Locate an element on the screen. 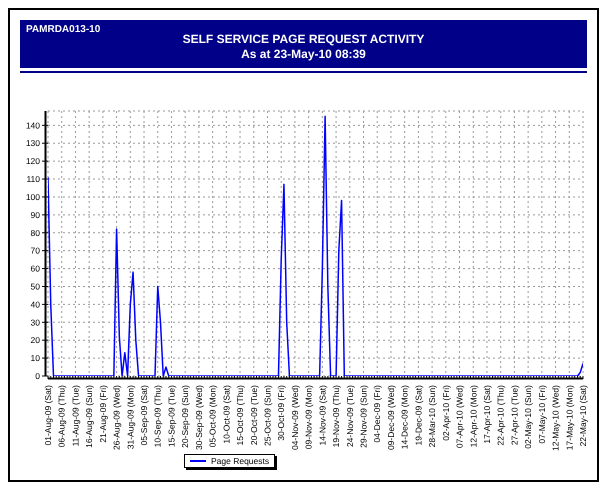 The width and height of the screenshot is (603, 496). x-tick-label: 09-Dec-09 (Wed) is located at coordinates (391, 417).